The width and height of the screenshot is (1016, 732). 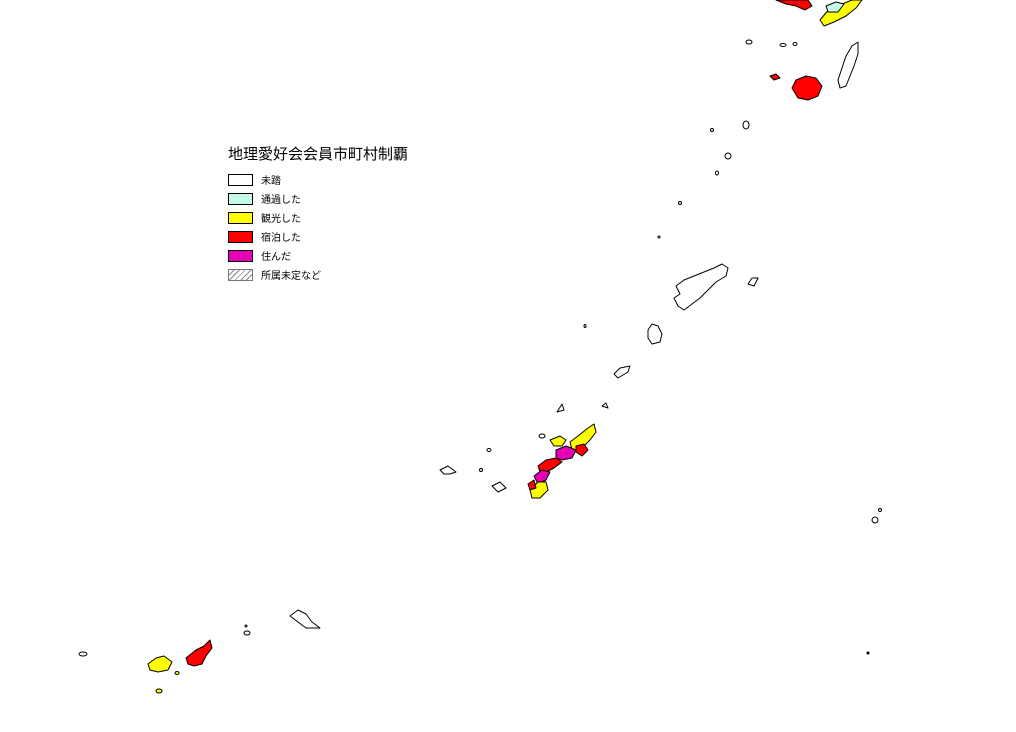 What do you see at coordinates (281, 219) in the screenshot?
I see `legend-label: 観光した` at bounding box center [281, 219].